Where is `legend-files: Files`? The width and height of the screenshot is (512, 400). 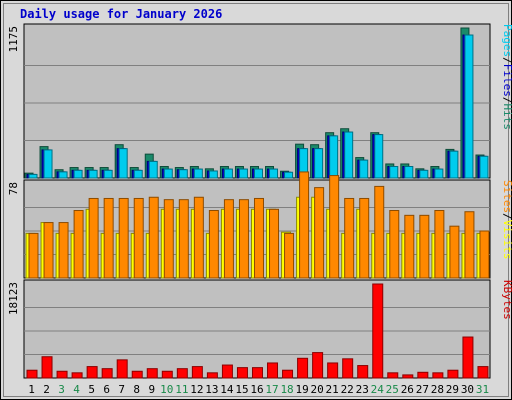
legend-files: Files is located at coordinates (506, 80).